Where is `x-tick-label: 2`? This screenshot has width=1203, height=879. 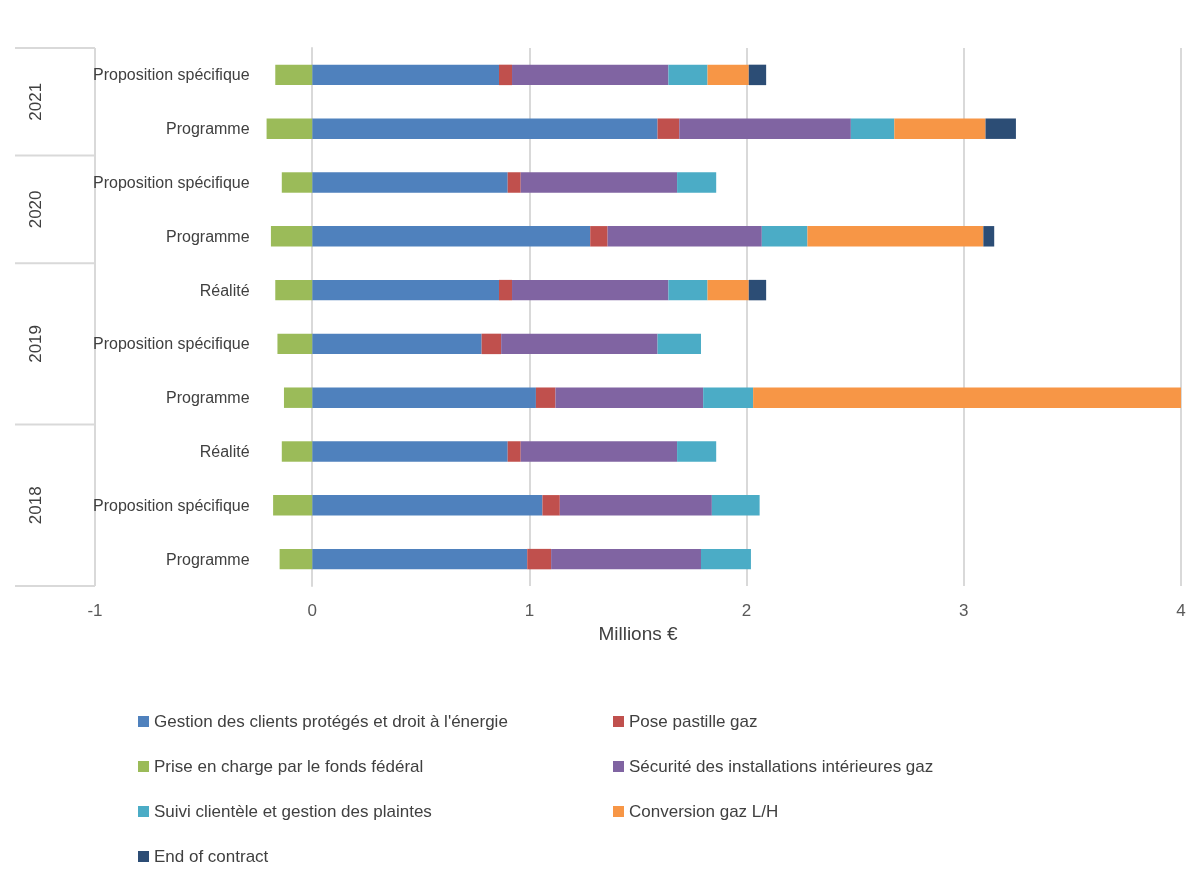
x-tick-label: 2 is located at coordinates (746, 610).